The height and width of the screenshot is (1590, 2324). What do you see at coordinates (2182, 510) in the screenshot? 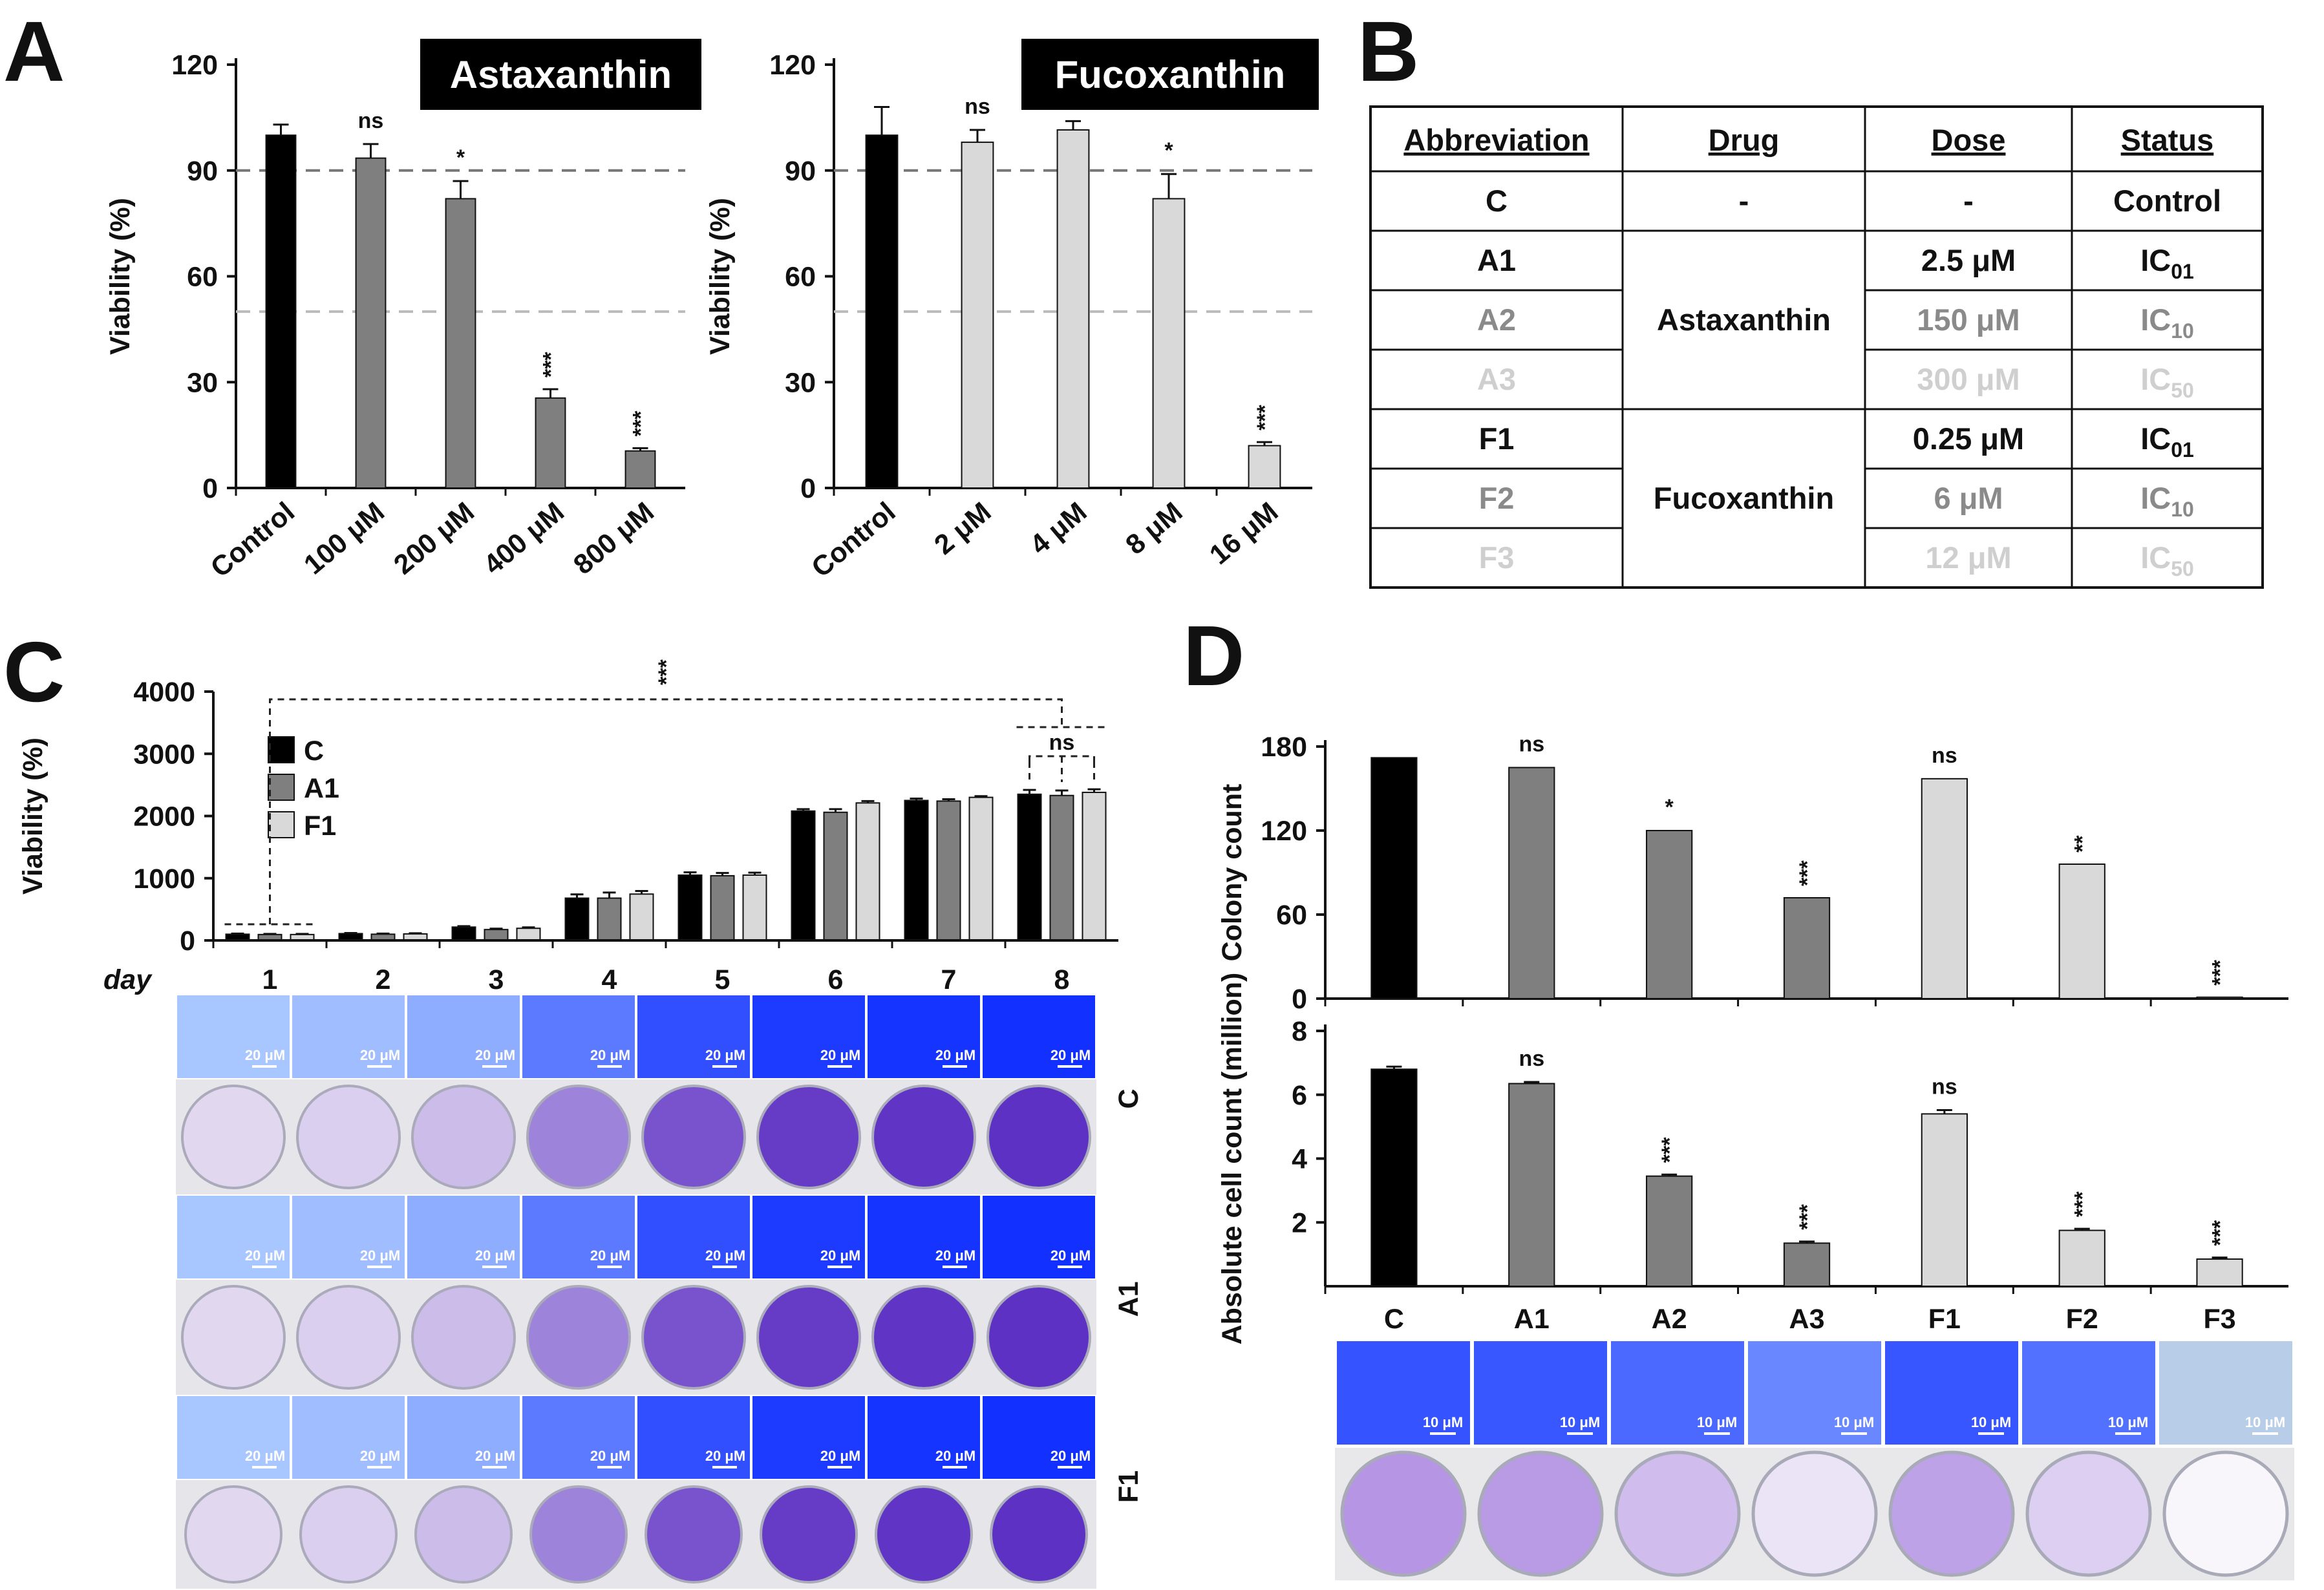
I see `status-subscript: 10` at bounding box center [2182, 510].